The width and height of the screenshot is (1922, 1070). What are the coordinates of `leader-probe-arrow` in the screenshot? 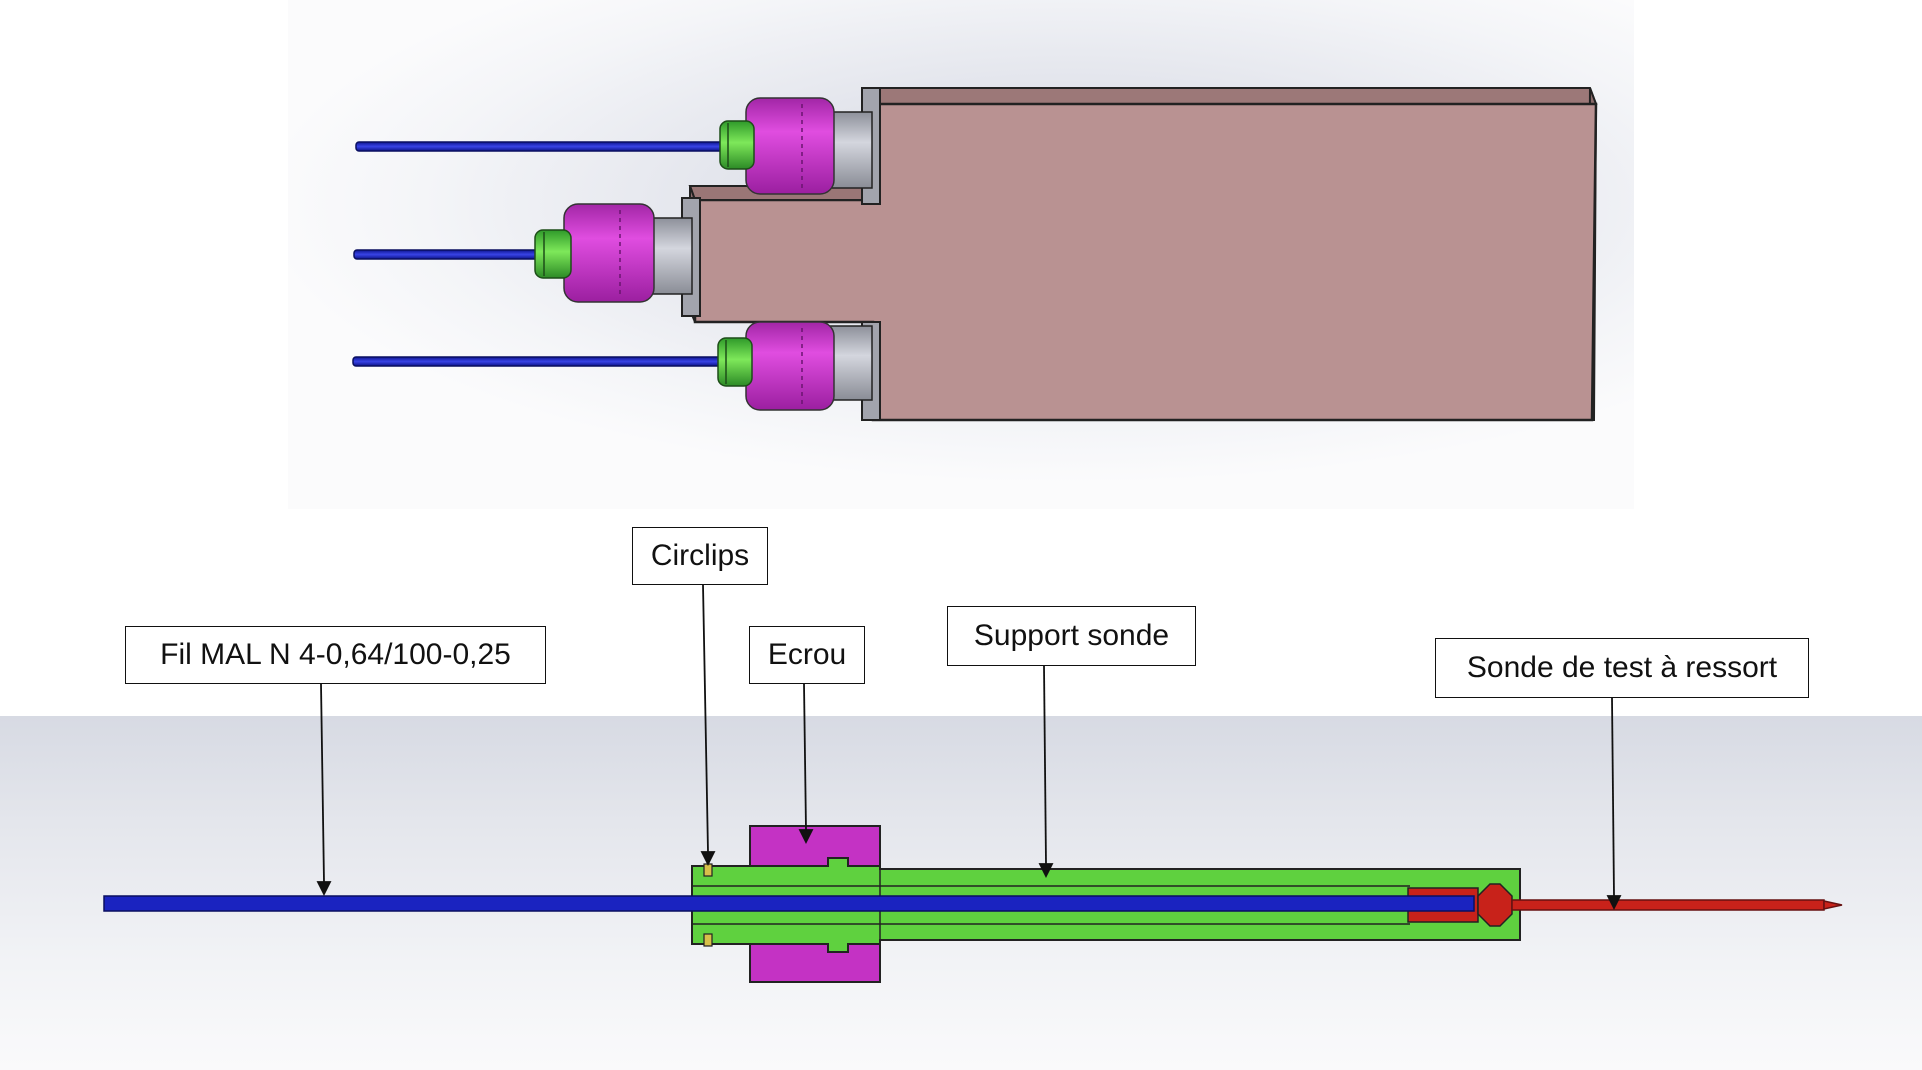 It's located at (1614, 903).